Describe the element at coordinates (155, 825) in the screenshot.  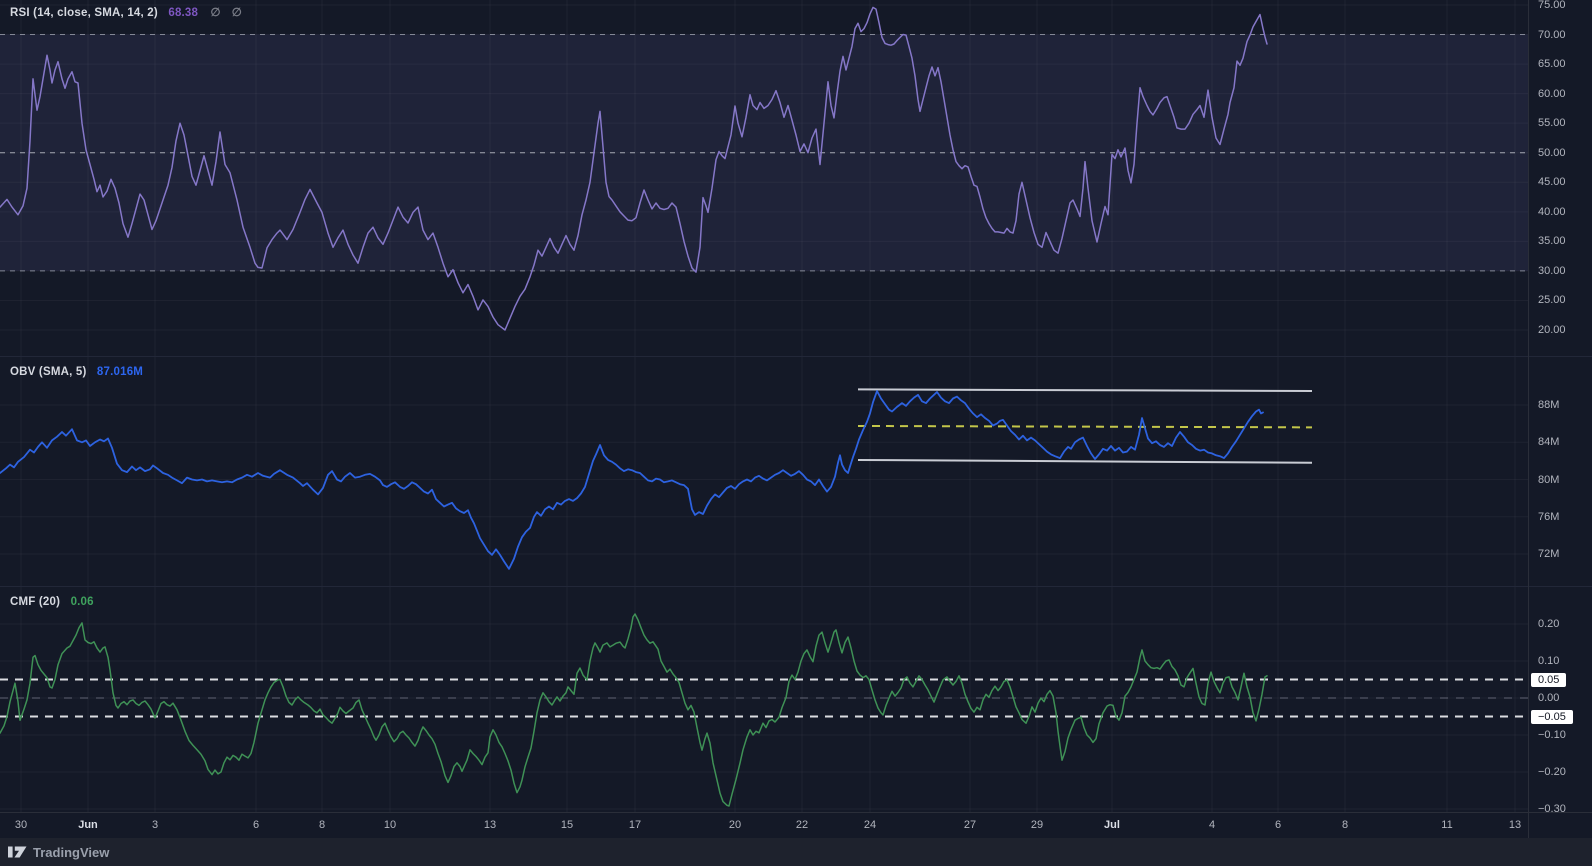
I see `time-tick-label: 3` at that location.